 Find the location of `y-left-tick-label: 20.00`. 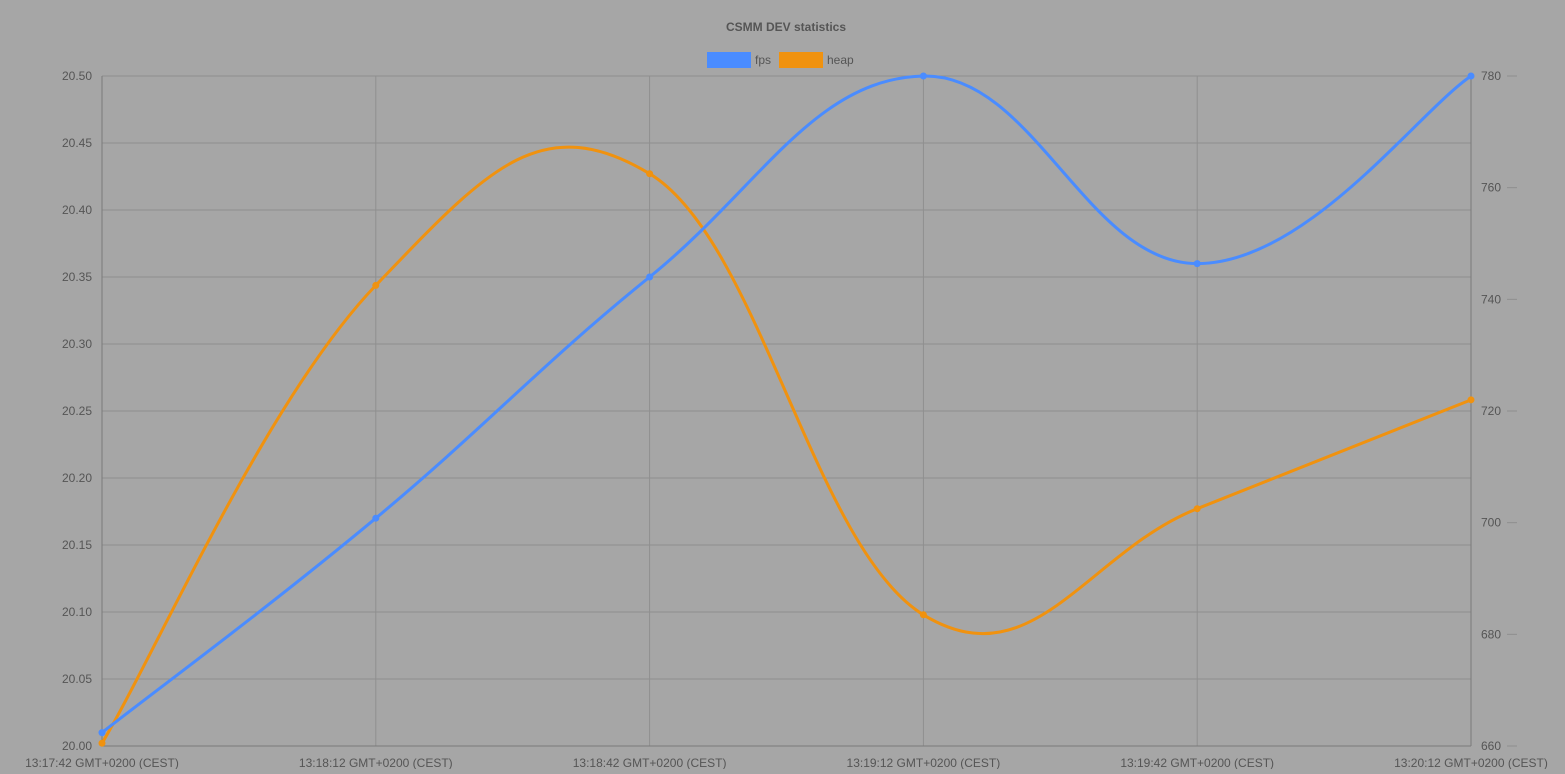

y-left-tick-label: 20.00 is located at coordinates (77, 746).